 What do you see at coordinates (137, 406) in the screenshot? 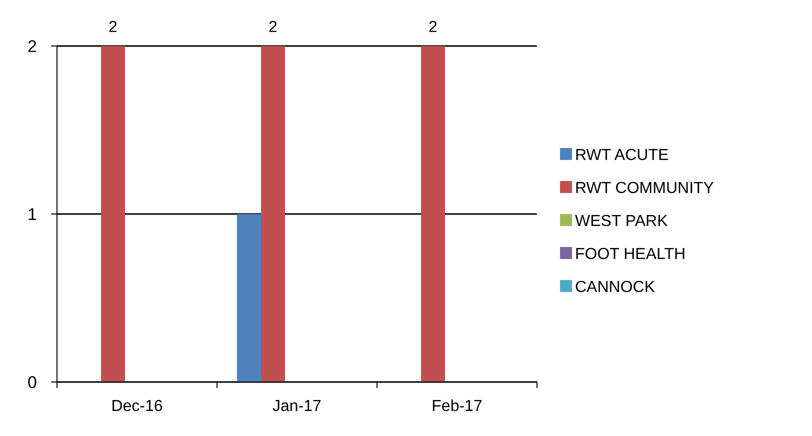
I see `x-tick-label: Dec-16` at bounding box center [137, 406].